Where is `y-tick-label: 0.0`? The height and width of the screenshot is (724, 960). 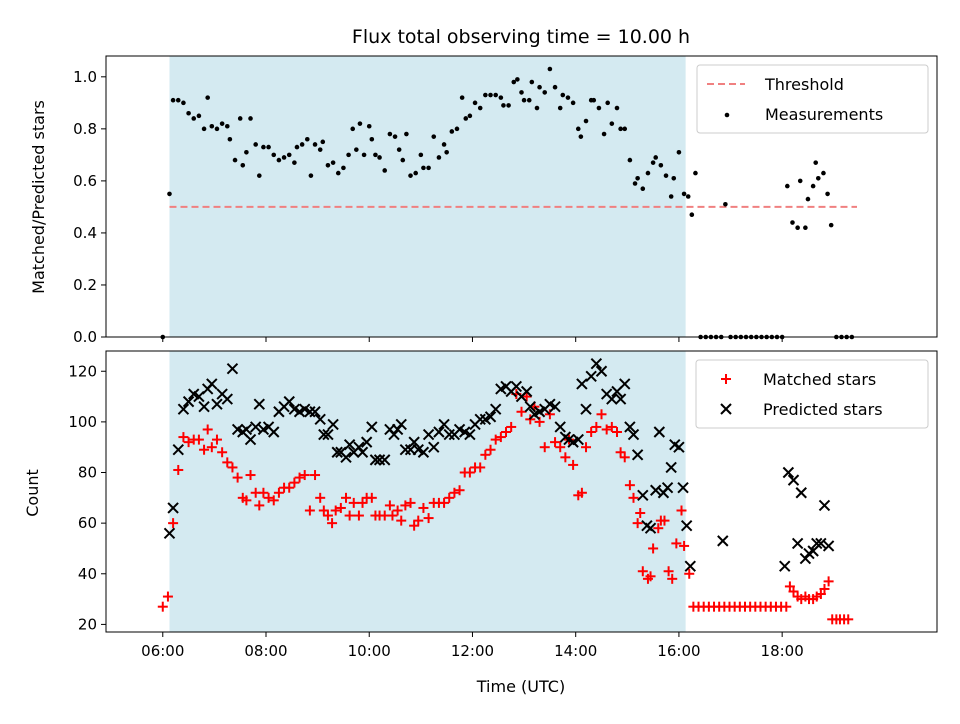
y-tick-label: 0.0 is located at coordinates (85, 337).